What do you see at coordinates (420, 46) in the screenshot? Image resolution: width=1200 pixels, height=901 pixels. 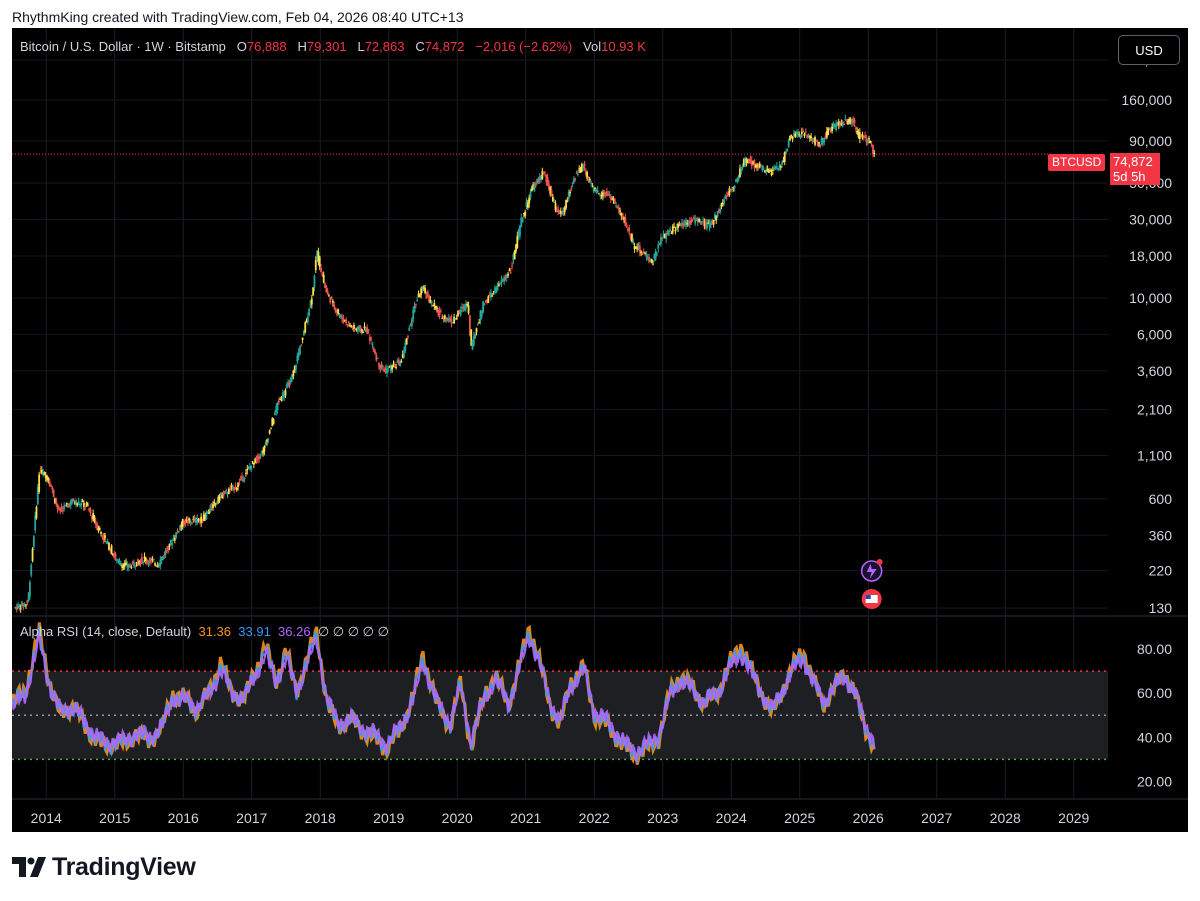 I see `close-label: C` at bounding box center [420, 46].